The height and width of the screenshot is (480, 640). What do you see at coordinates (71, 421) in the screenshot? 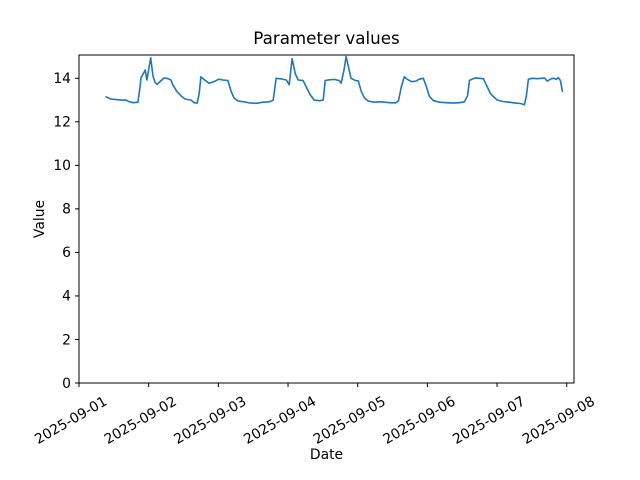
I see `x-tick-label: 2025-09-01` at bounding box center [71, 421].